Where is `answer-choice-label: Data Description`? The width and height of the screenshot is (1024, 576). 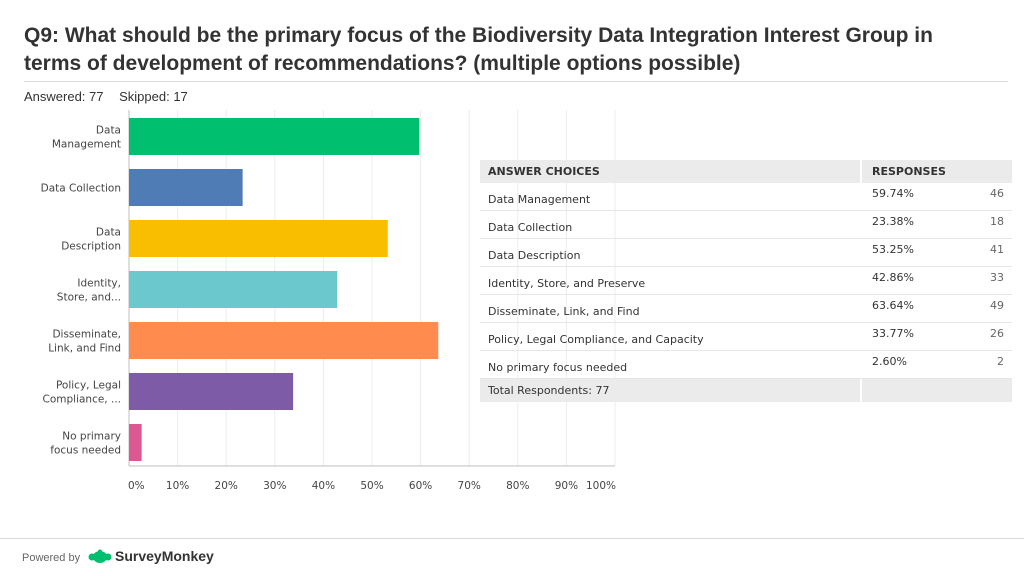 answer-choice-label: Data Description is located at coordinates (534, 255).